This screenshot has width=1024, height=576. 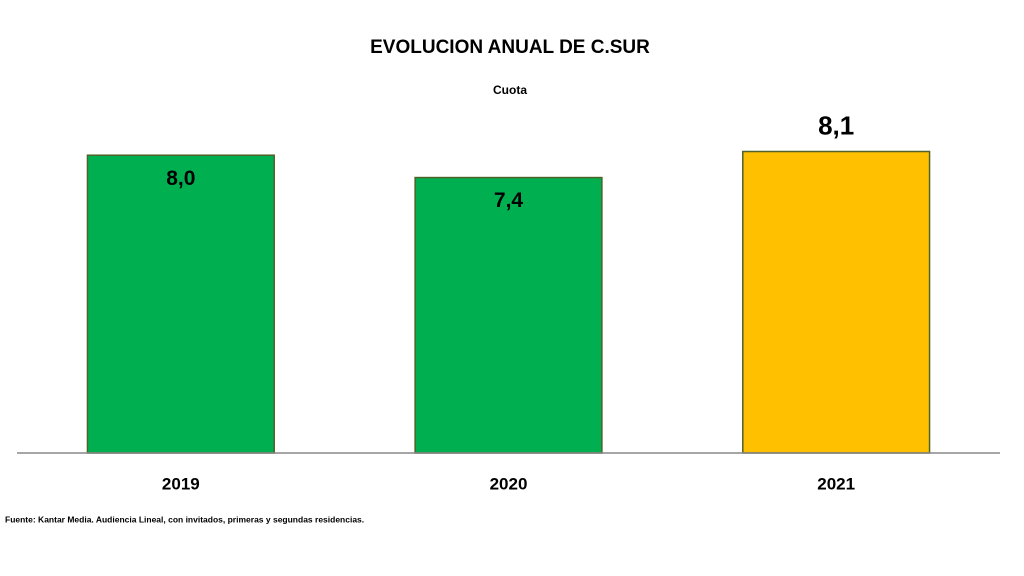 What do you see at coordinates (509, 200) in the screenshot?
I see `value-label: 7,4` at bounding box center [509, 200].